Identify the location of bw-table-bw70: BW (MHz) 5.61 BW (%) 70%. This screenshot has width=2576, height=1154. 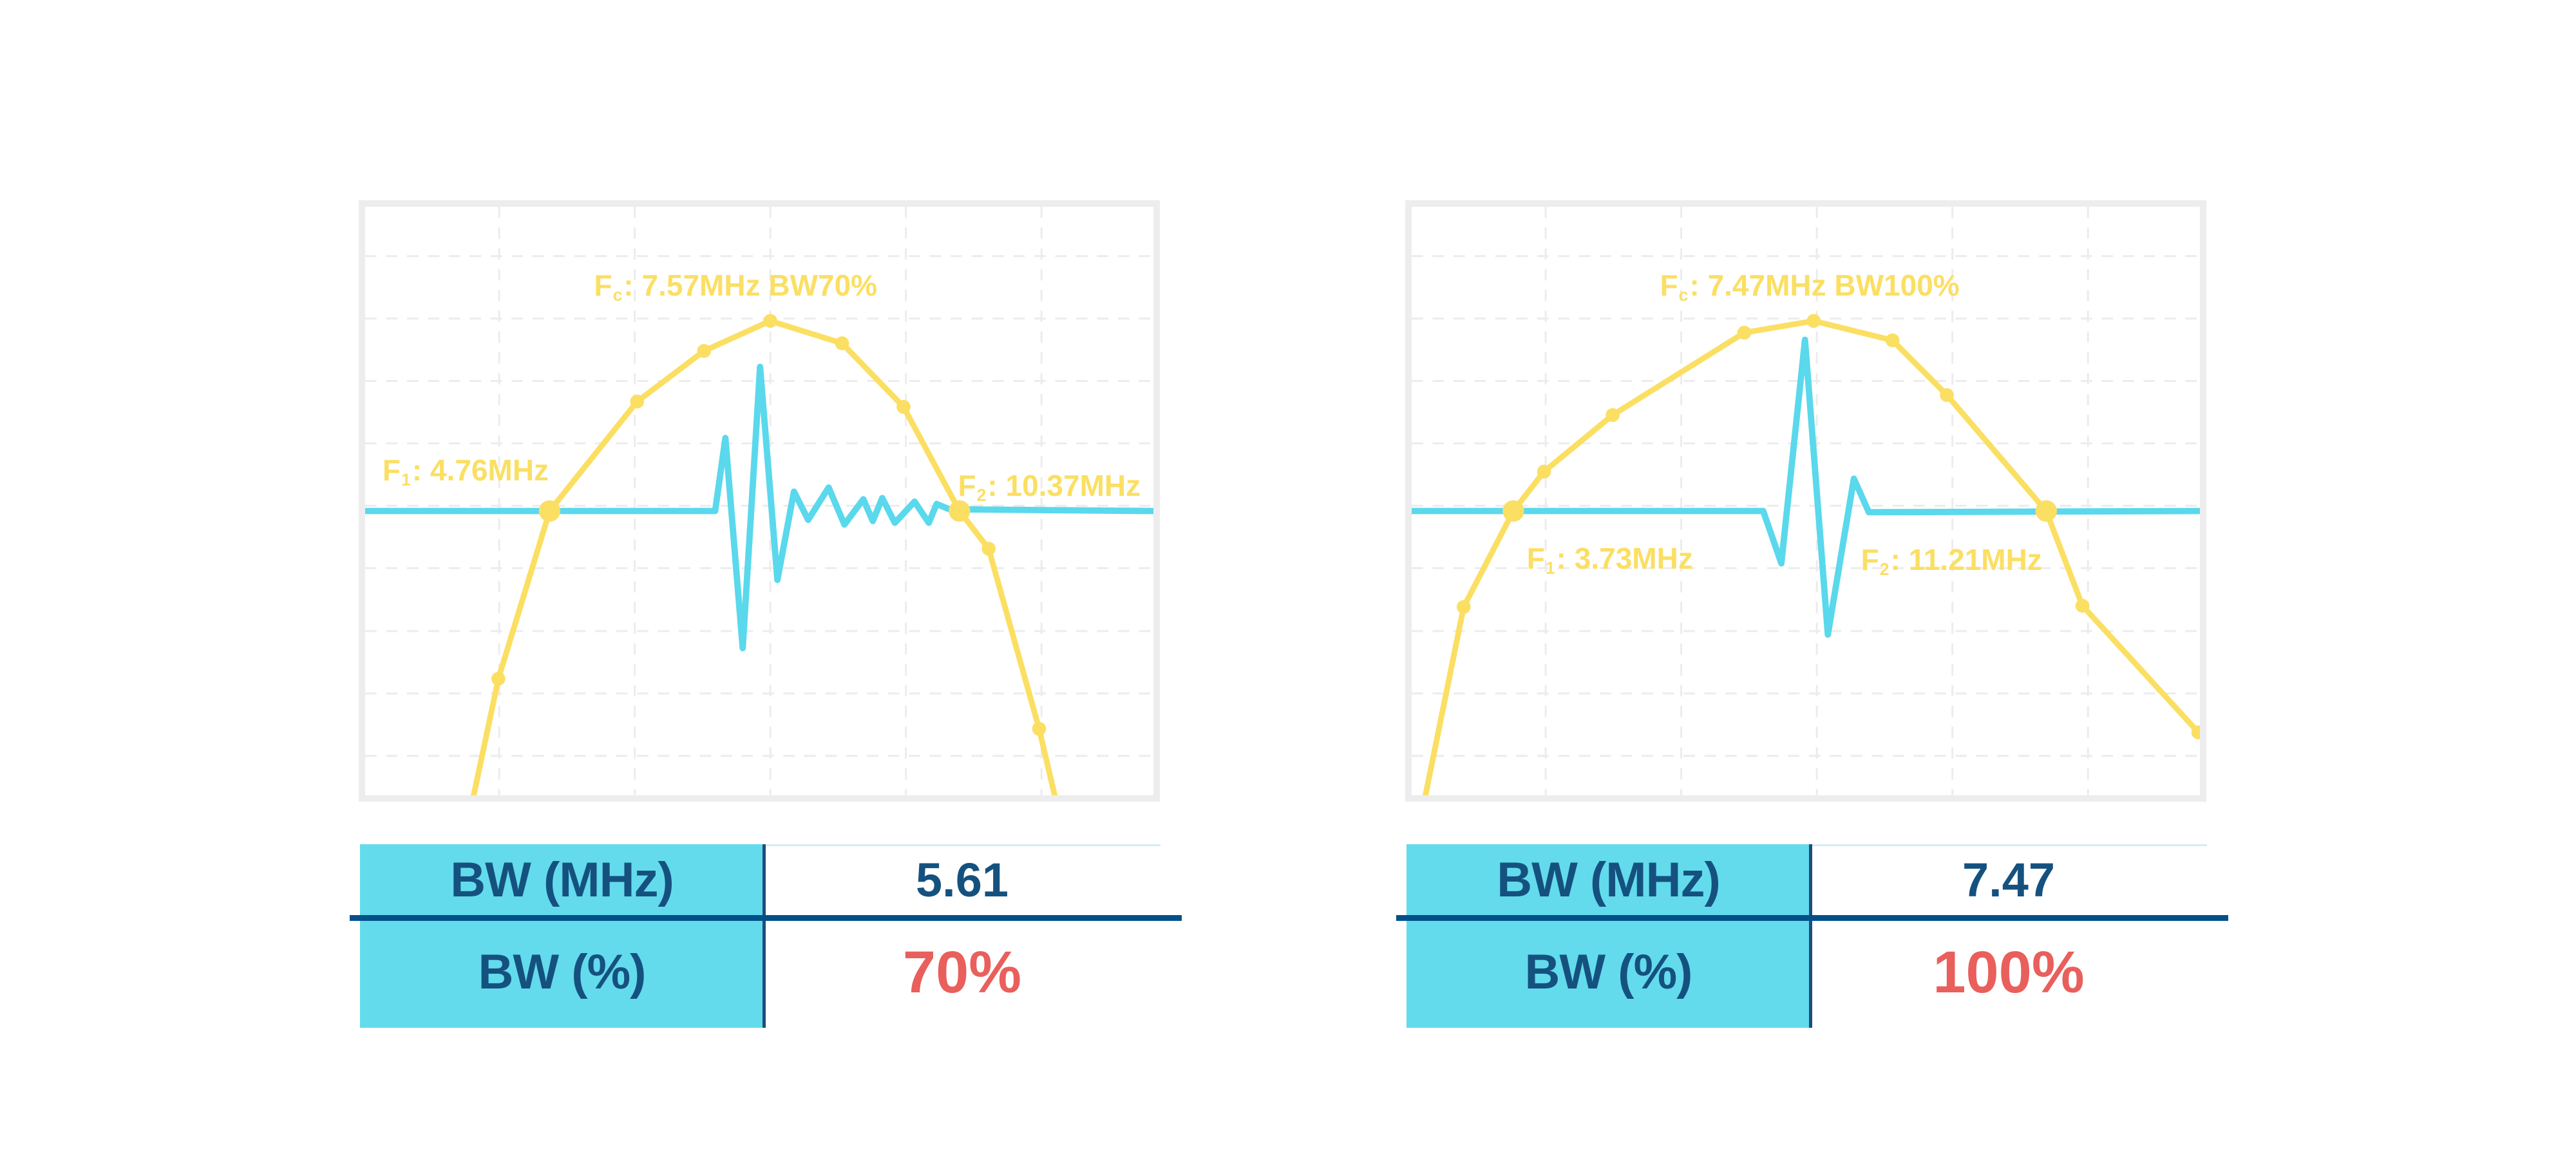
(766, 936).